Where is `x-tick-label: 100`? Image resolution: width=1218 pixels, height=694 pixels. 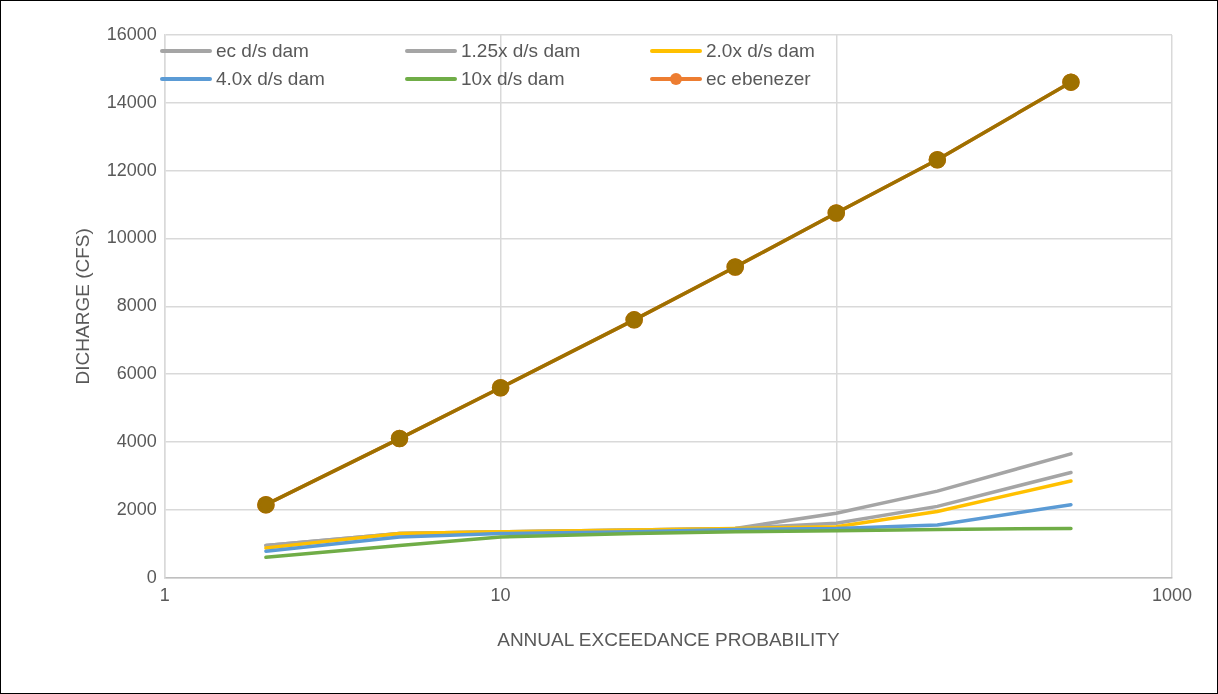 x-tick-label: 100 is located at coordinates (836, 595).